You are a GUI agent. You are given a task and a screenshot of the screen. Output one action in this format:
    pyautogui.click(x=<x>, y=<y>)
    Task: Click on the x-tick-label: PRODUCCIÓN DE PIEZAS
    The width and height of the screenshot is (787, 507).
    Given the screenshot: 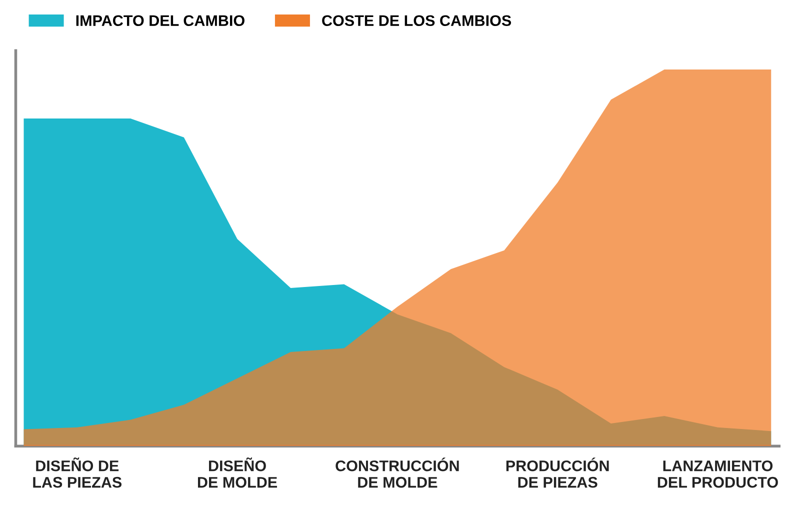 What is the action you would take?
    pyautogui.click(x=557, y=473)
    